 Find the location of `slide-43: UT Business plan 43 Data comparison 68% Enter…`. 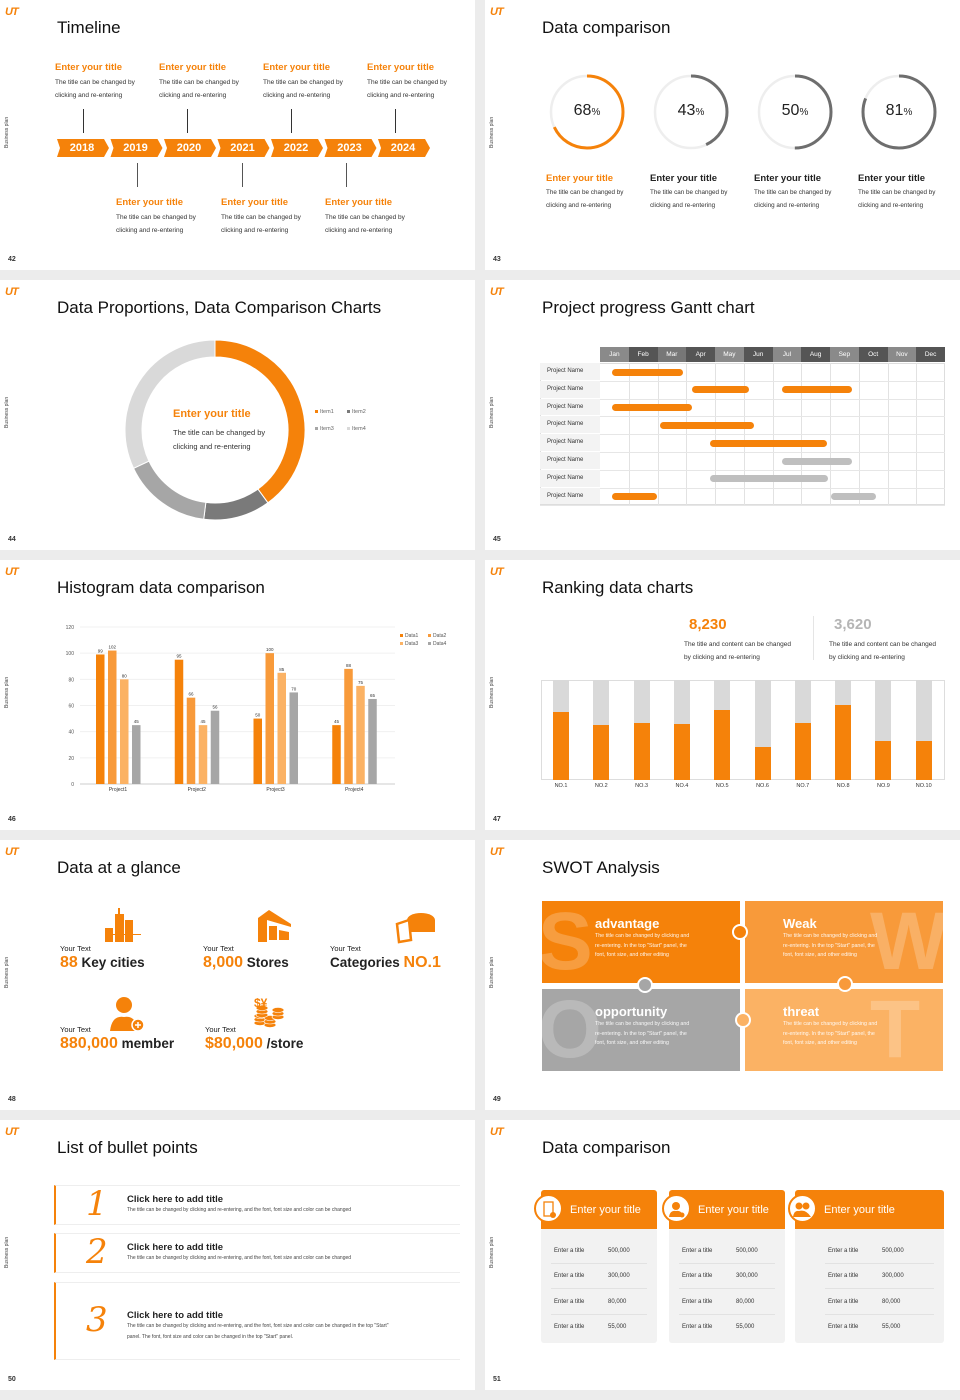

slide-43: UT Business plan 43 Data comparison 68% Enter… is located at coordinates (722, 135).